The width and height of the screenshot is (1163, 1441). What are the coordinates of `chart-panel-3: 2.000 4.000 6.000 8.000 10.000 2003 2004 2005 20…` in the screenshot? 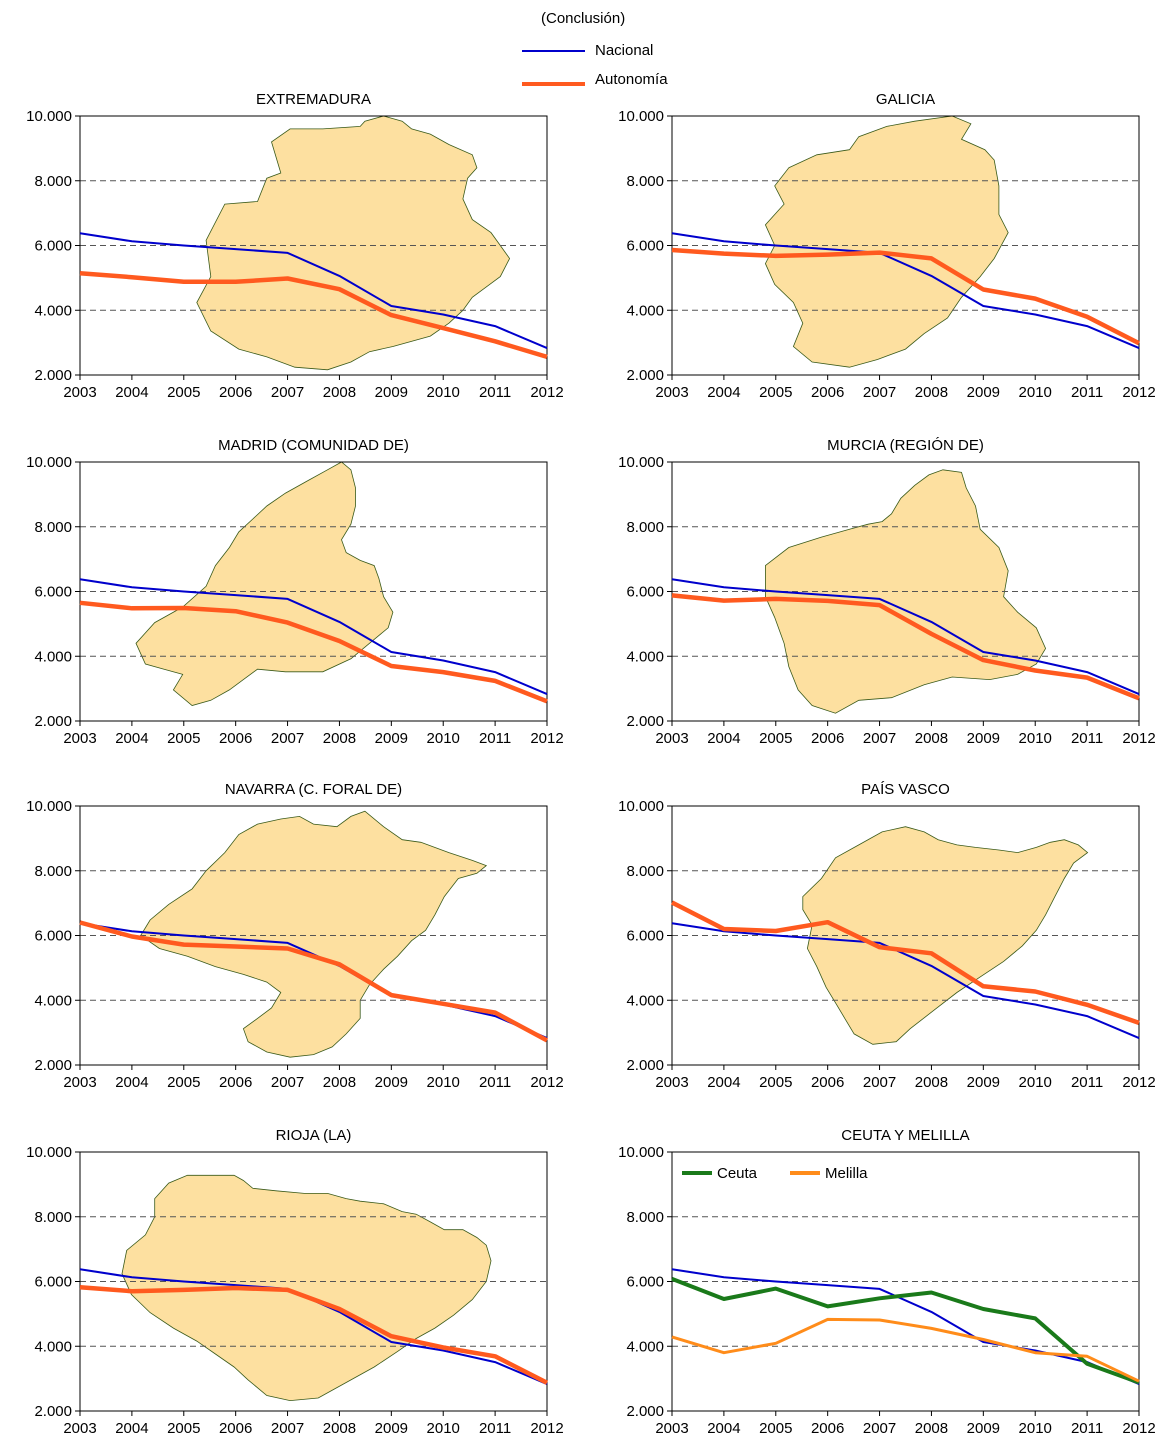 It's located at (295, 592).